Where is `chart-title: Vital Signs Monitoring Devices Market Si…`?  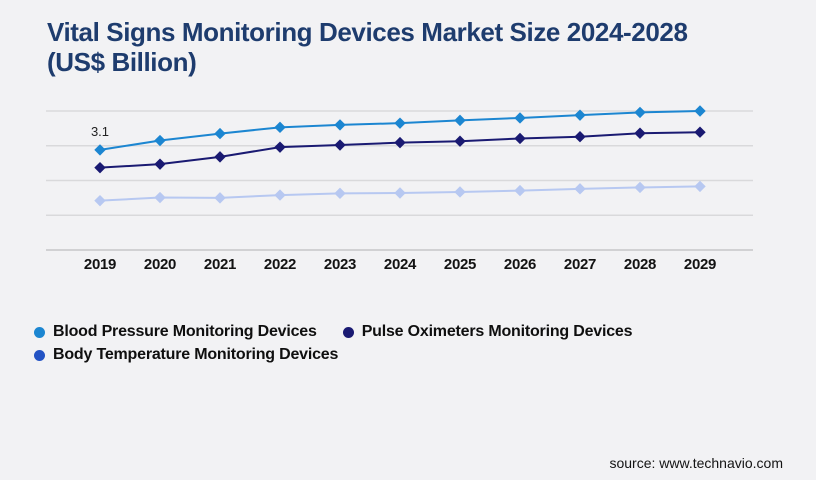
chart-title: Vital Signs Monitoring Devices Market Si… is located at coordinates (367, 47).